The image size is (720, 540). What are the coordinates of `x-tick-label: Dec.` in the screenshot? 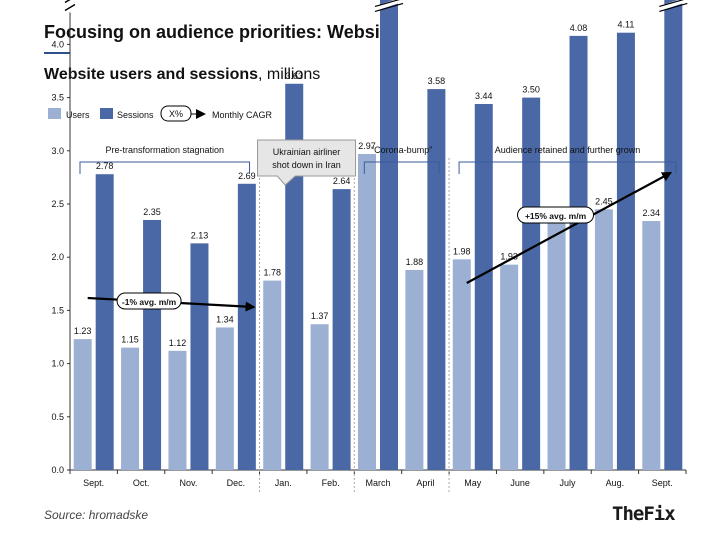 It's located at (236, 483).